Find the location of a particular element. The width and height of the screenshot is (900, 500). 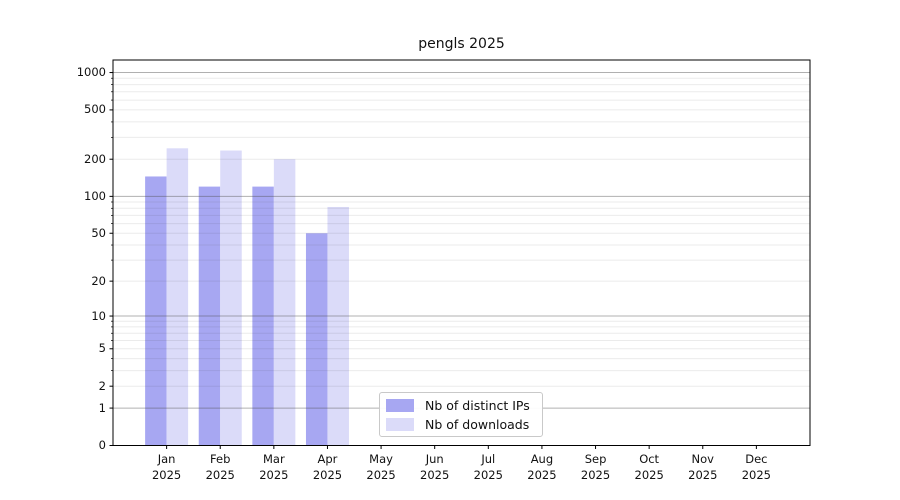

x-tick-label-mar: Mar 2025 is located at coordinates (274, 467).